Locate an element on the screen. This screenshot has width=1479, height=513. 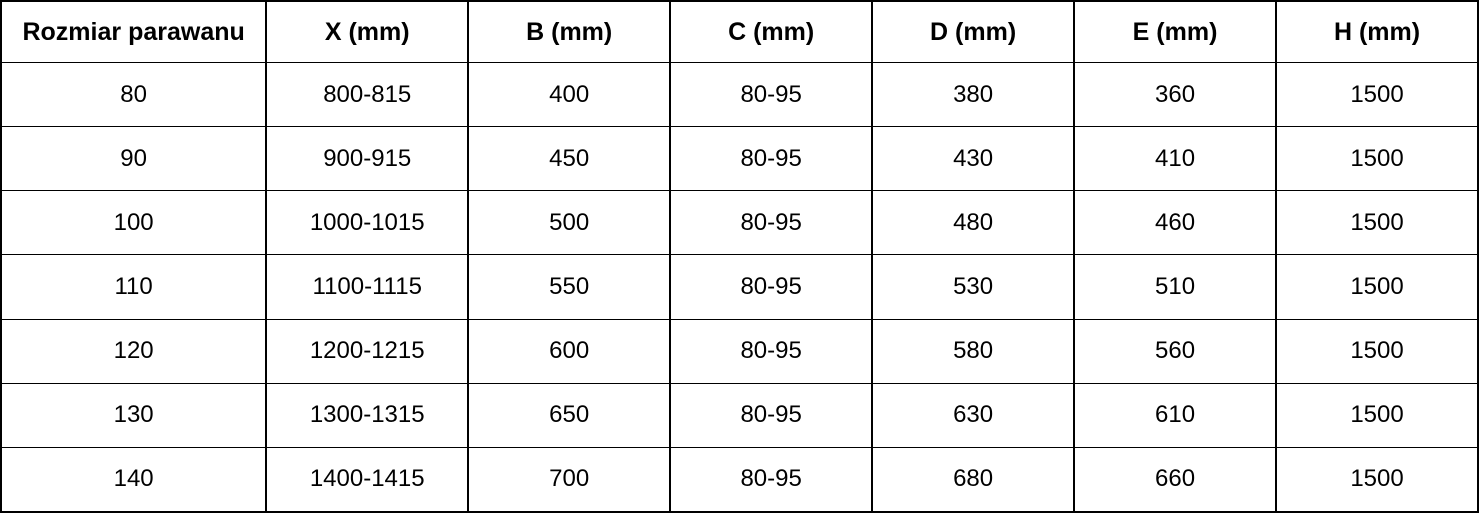
table-cell: 460 is located at coordinates (1175, 223).